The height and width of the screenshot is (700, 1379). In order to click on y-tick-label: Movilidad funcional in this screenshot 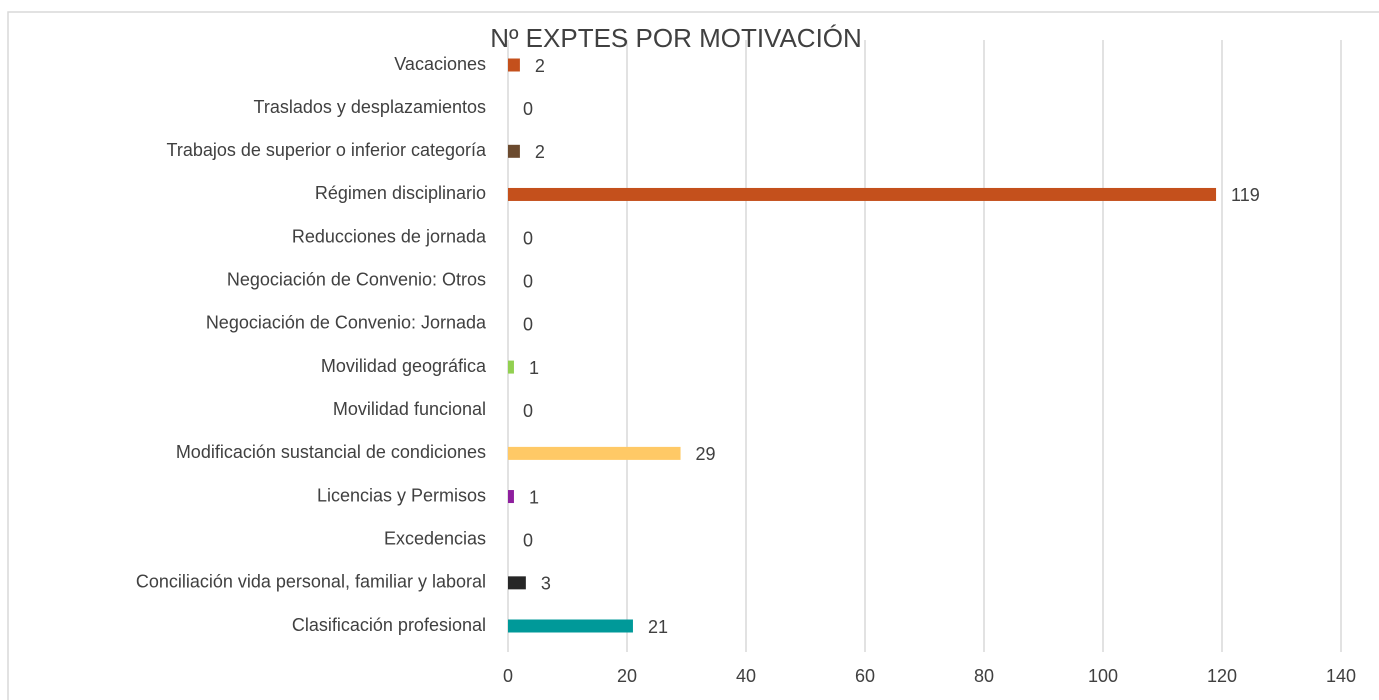, I will do `click(409, 409)`.